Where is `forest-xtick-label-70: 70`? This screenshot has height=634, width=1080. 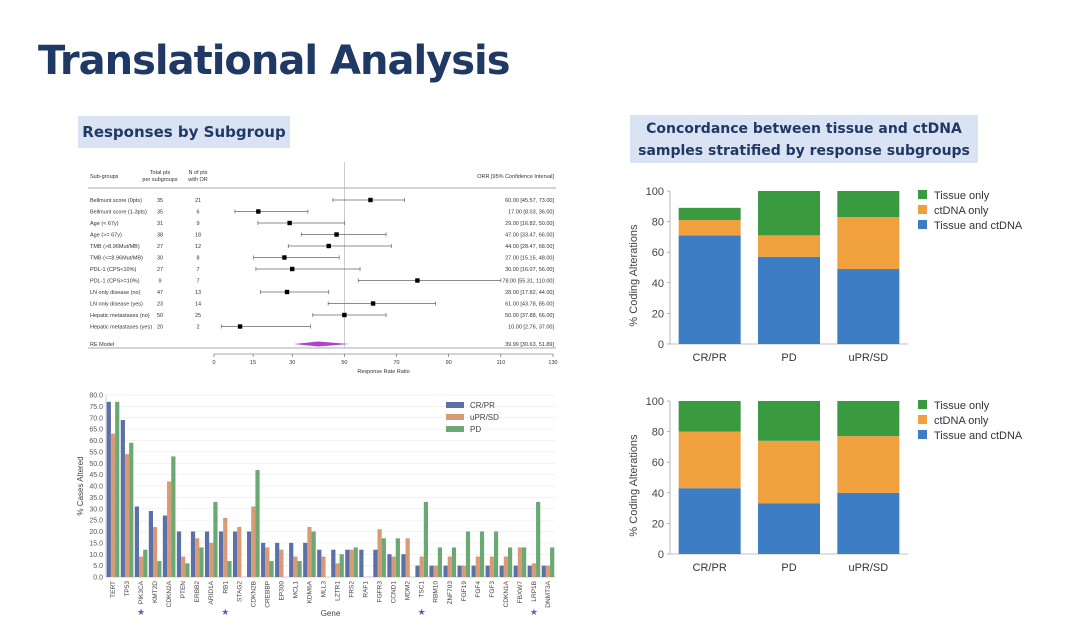
forest-xtick-label-70: 70 is located at coordinates (396, 363).